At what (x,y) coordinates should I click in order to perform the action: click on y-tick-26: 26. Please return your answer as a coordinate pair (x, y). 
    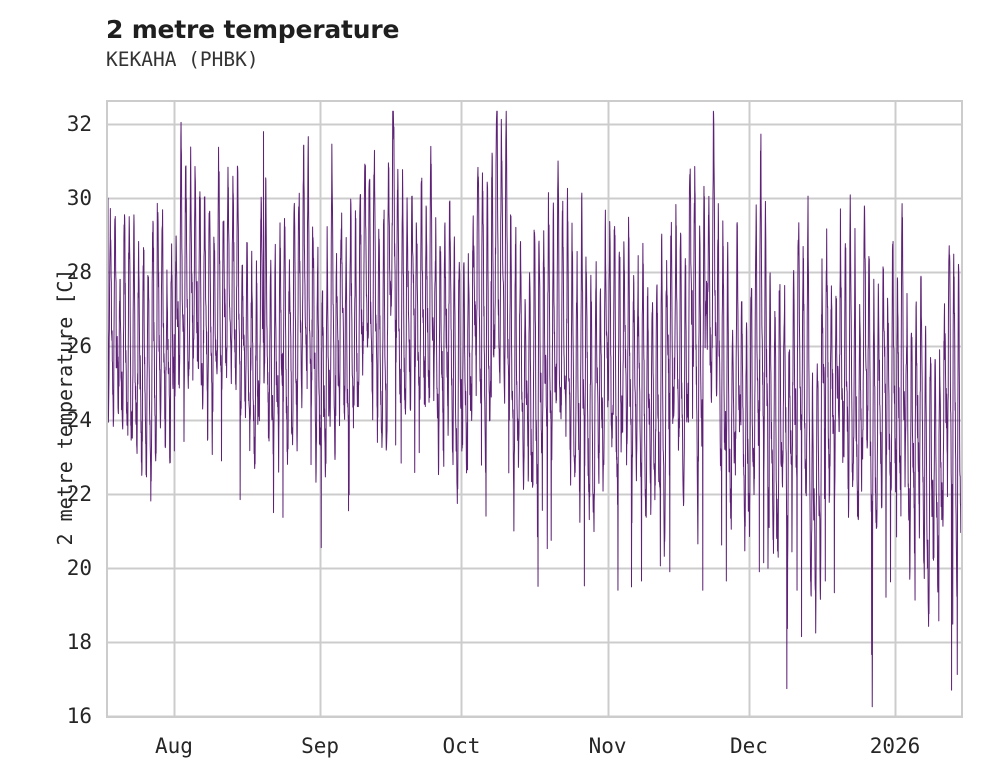
    Looking at the image, I should click on (79, 346).